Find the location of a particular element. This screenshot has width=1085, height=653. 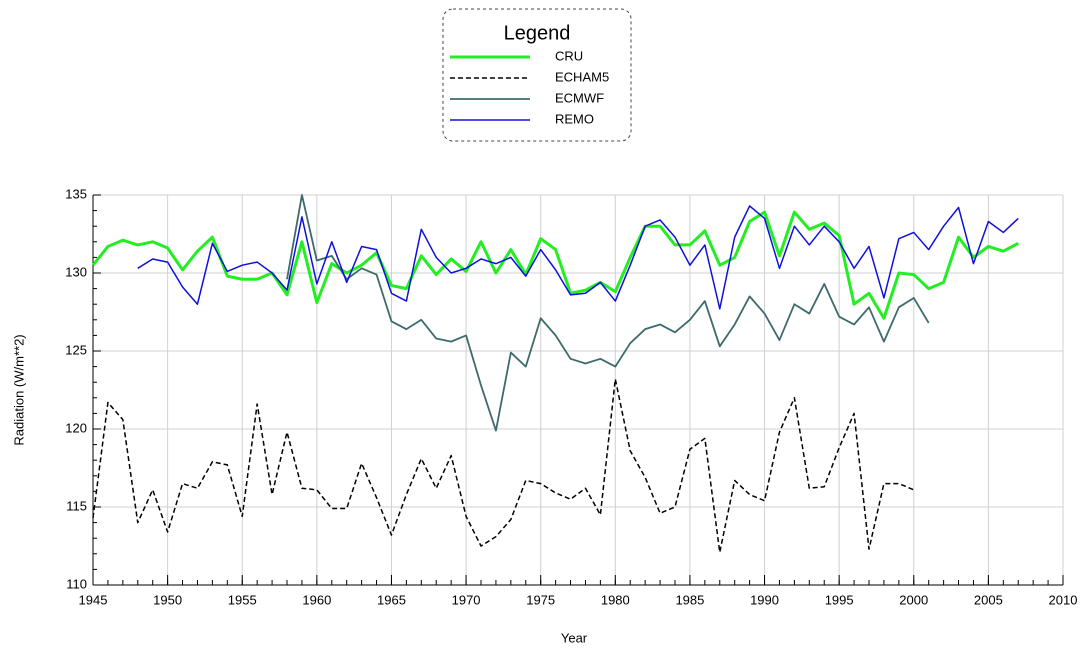

x-tick-label: 1995 is located at coordinates (839, 599).